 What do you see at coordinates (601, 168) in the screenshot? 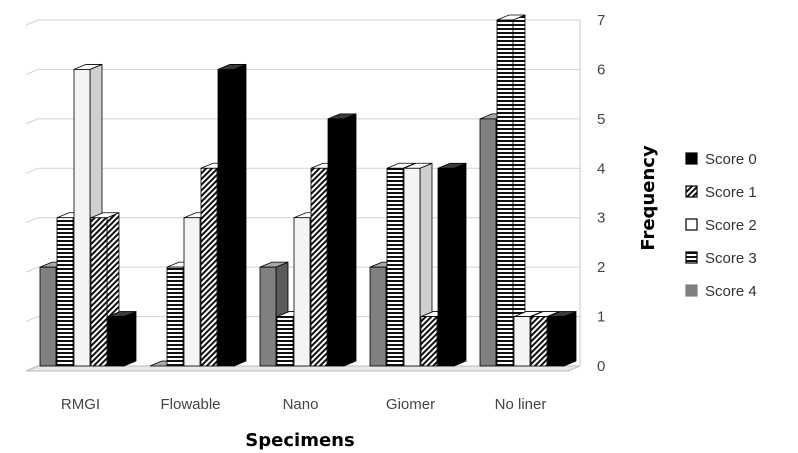
I see `y-tick-label: 4` at bounding box center [601, 168].